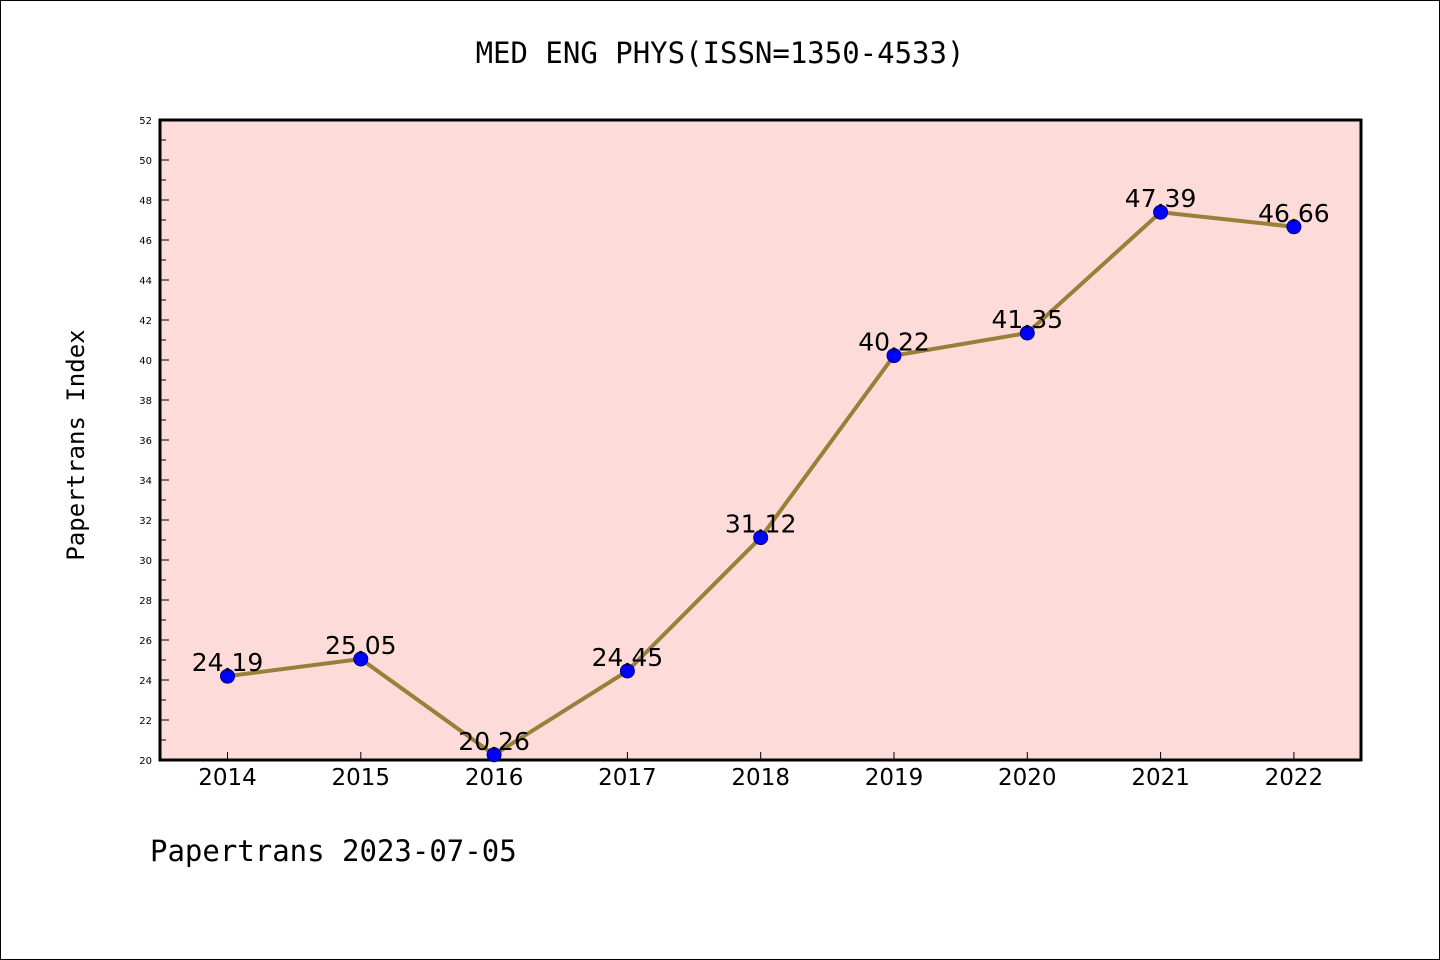 This screenshot has width=1440, height=960. What do you see at coordinates (227, 778) in the screenshot?
I see `x-tick-label: 2014` at bounding box center [227, 778].